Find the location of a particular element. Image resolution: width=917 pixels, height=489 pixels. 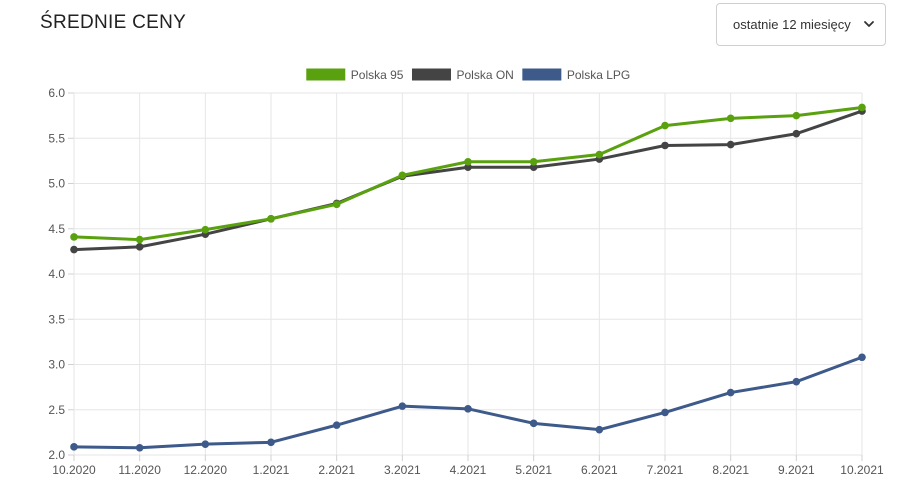

x-tick-label: 1.2021 is located at coordinates (271, 470).